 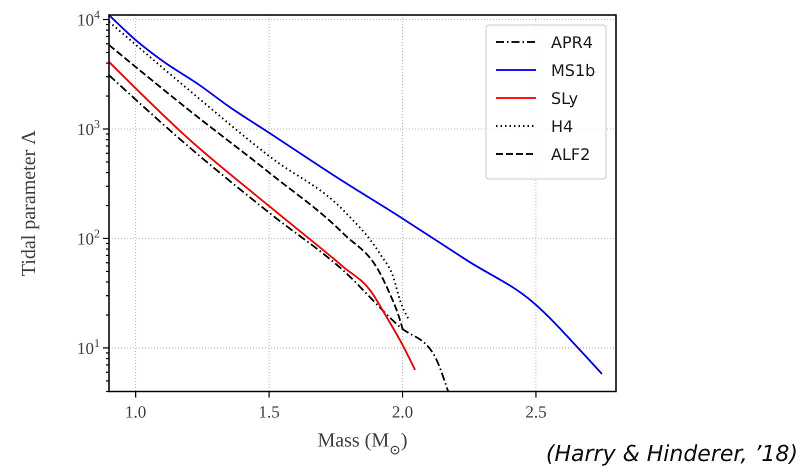 I want to click on legend-label: APR4, so click(x=572, y=42).